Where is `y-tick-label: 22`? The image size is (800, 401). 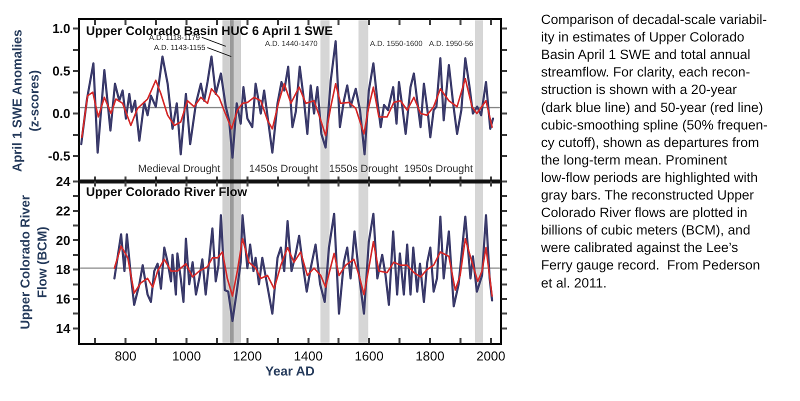
y-tick-label: 22 is located at coordinates (63, 210).